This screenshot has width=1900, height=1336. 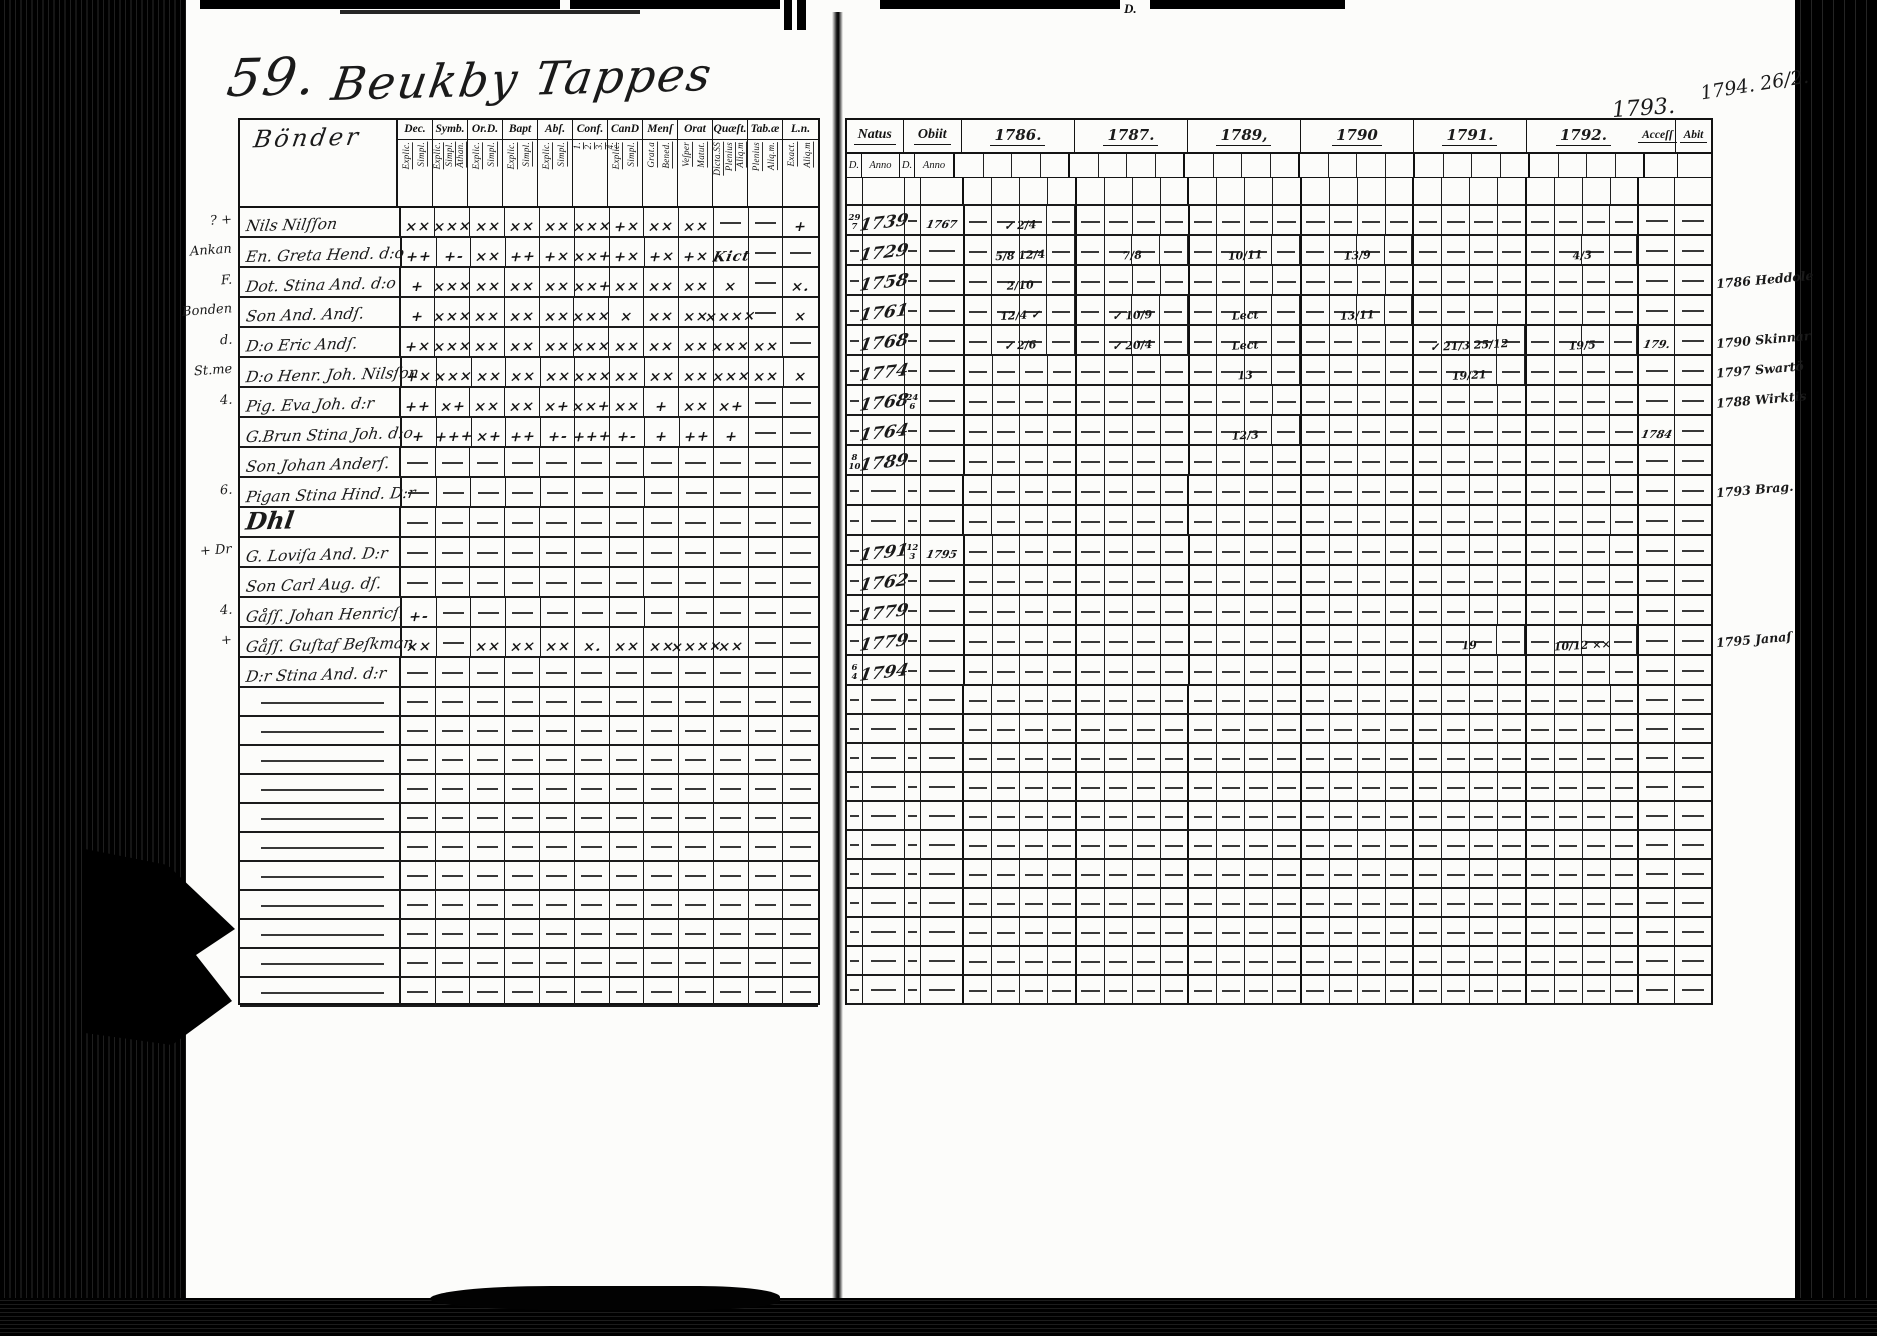 What do you see at coordinates (627, 252) in the screenshot?
I see `mark-cell: +×` at bounding box center [627, 252].